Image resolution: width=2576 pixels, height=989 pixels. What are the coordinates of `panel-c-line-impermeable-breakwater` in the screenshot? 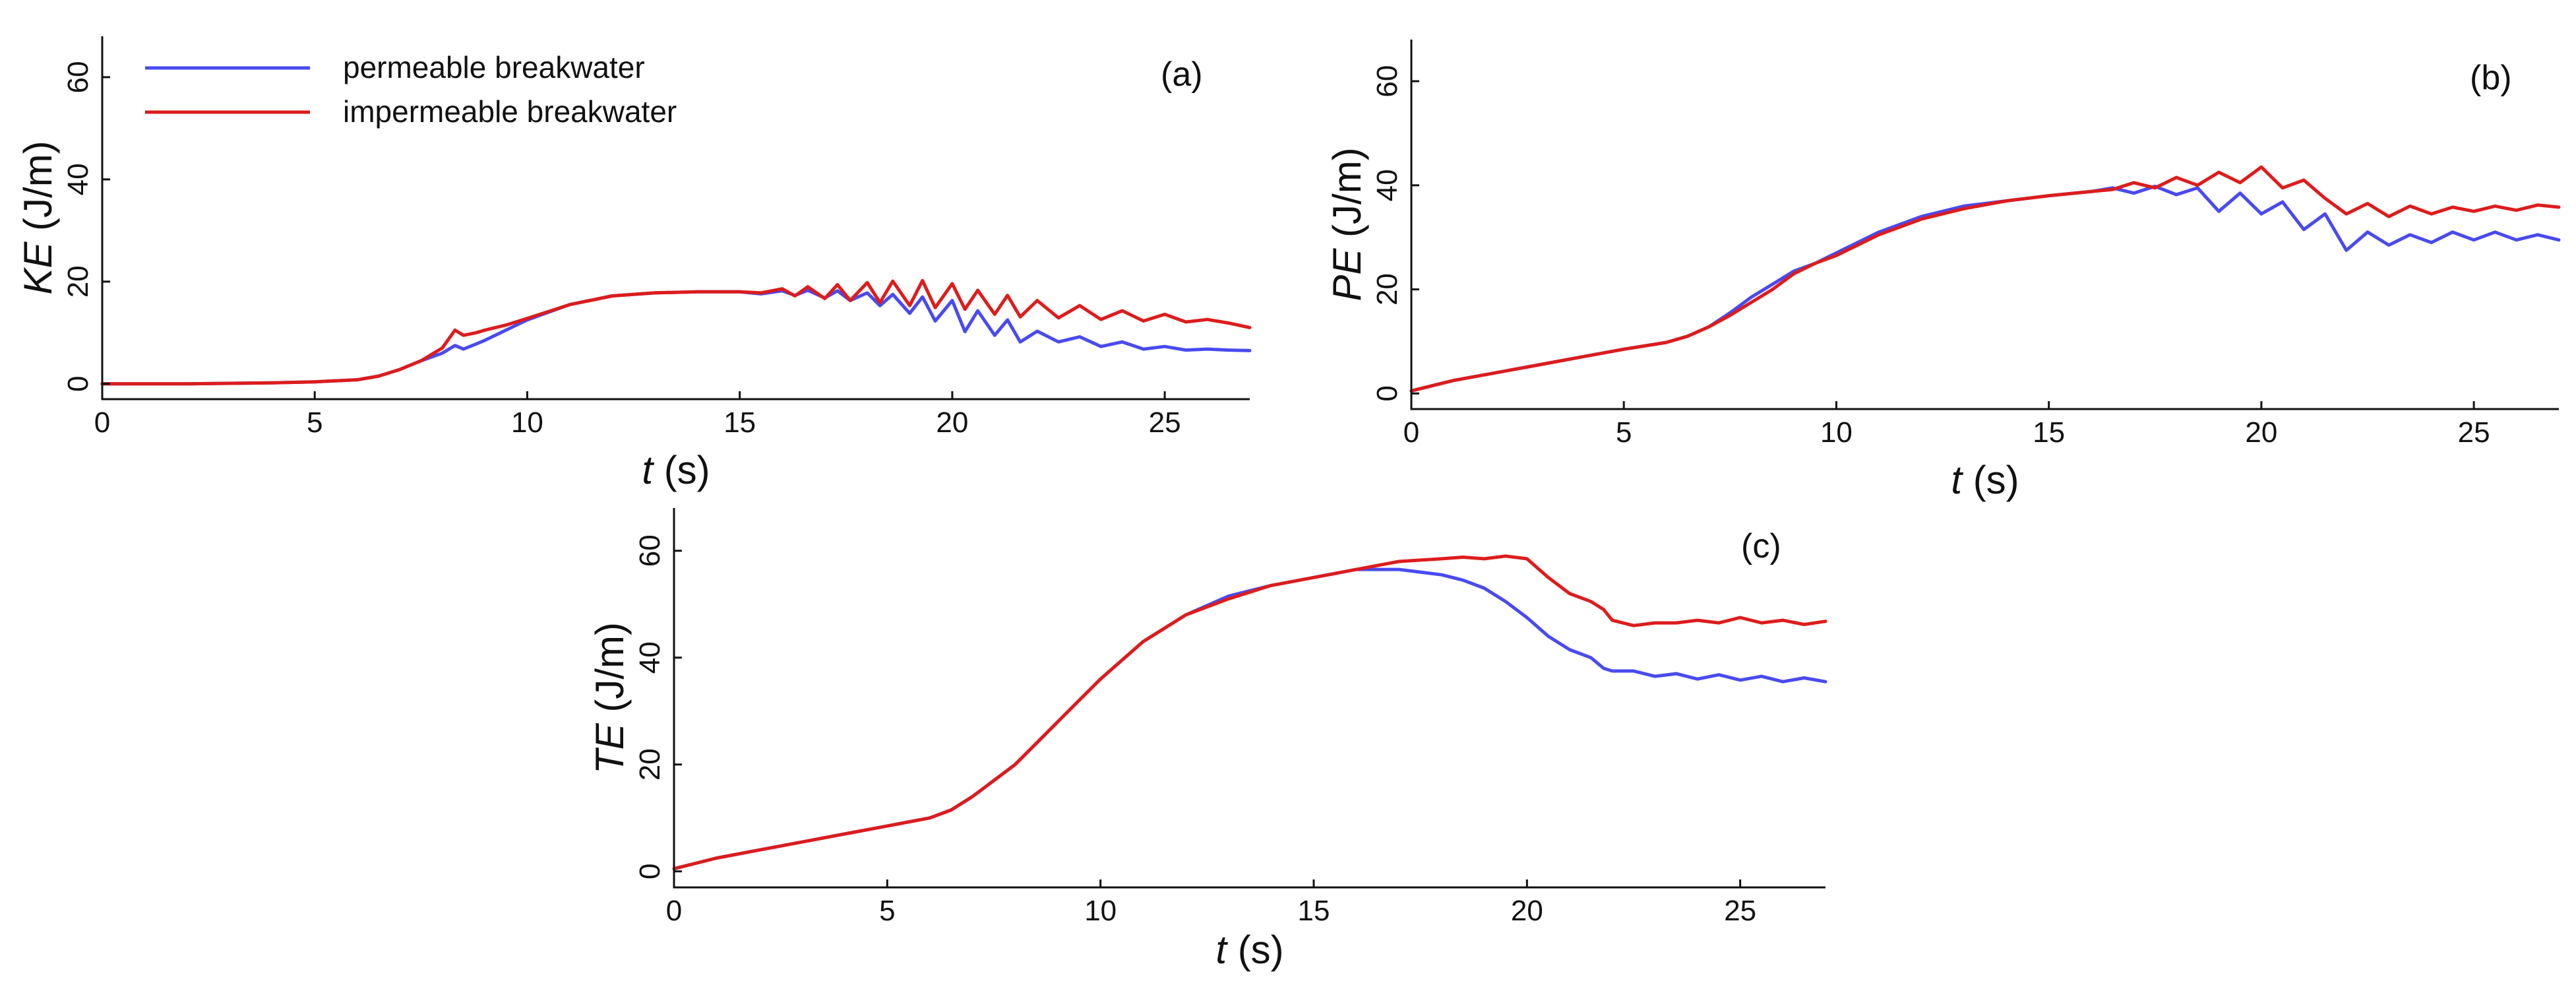 It's located at (1249, 712).